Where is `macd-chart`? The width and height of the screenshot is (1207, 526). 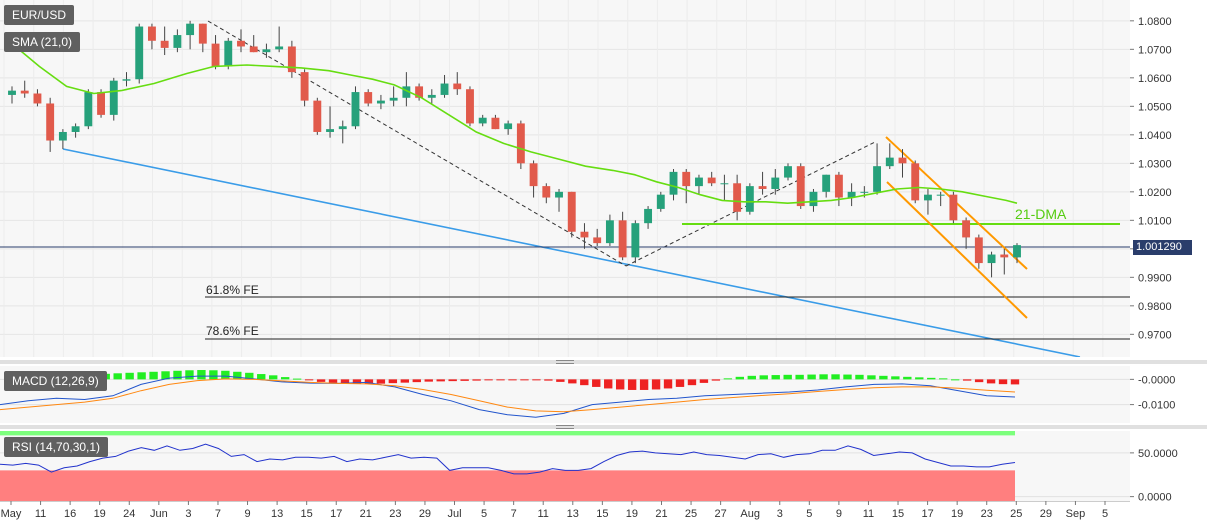 macd-chart is located at coordinates (565, 394).